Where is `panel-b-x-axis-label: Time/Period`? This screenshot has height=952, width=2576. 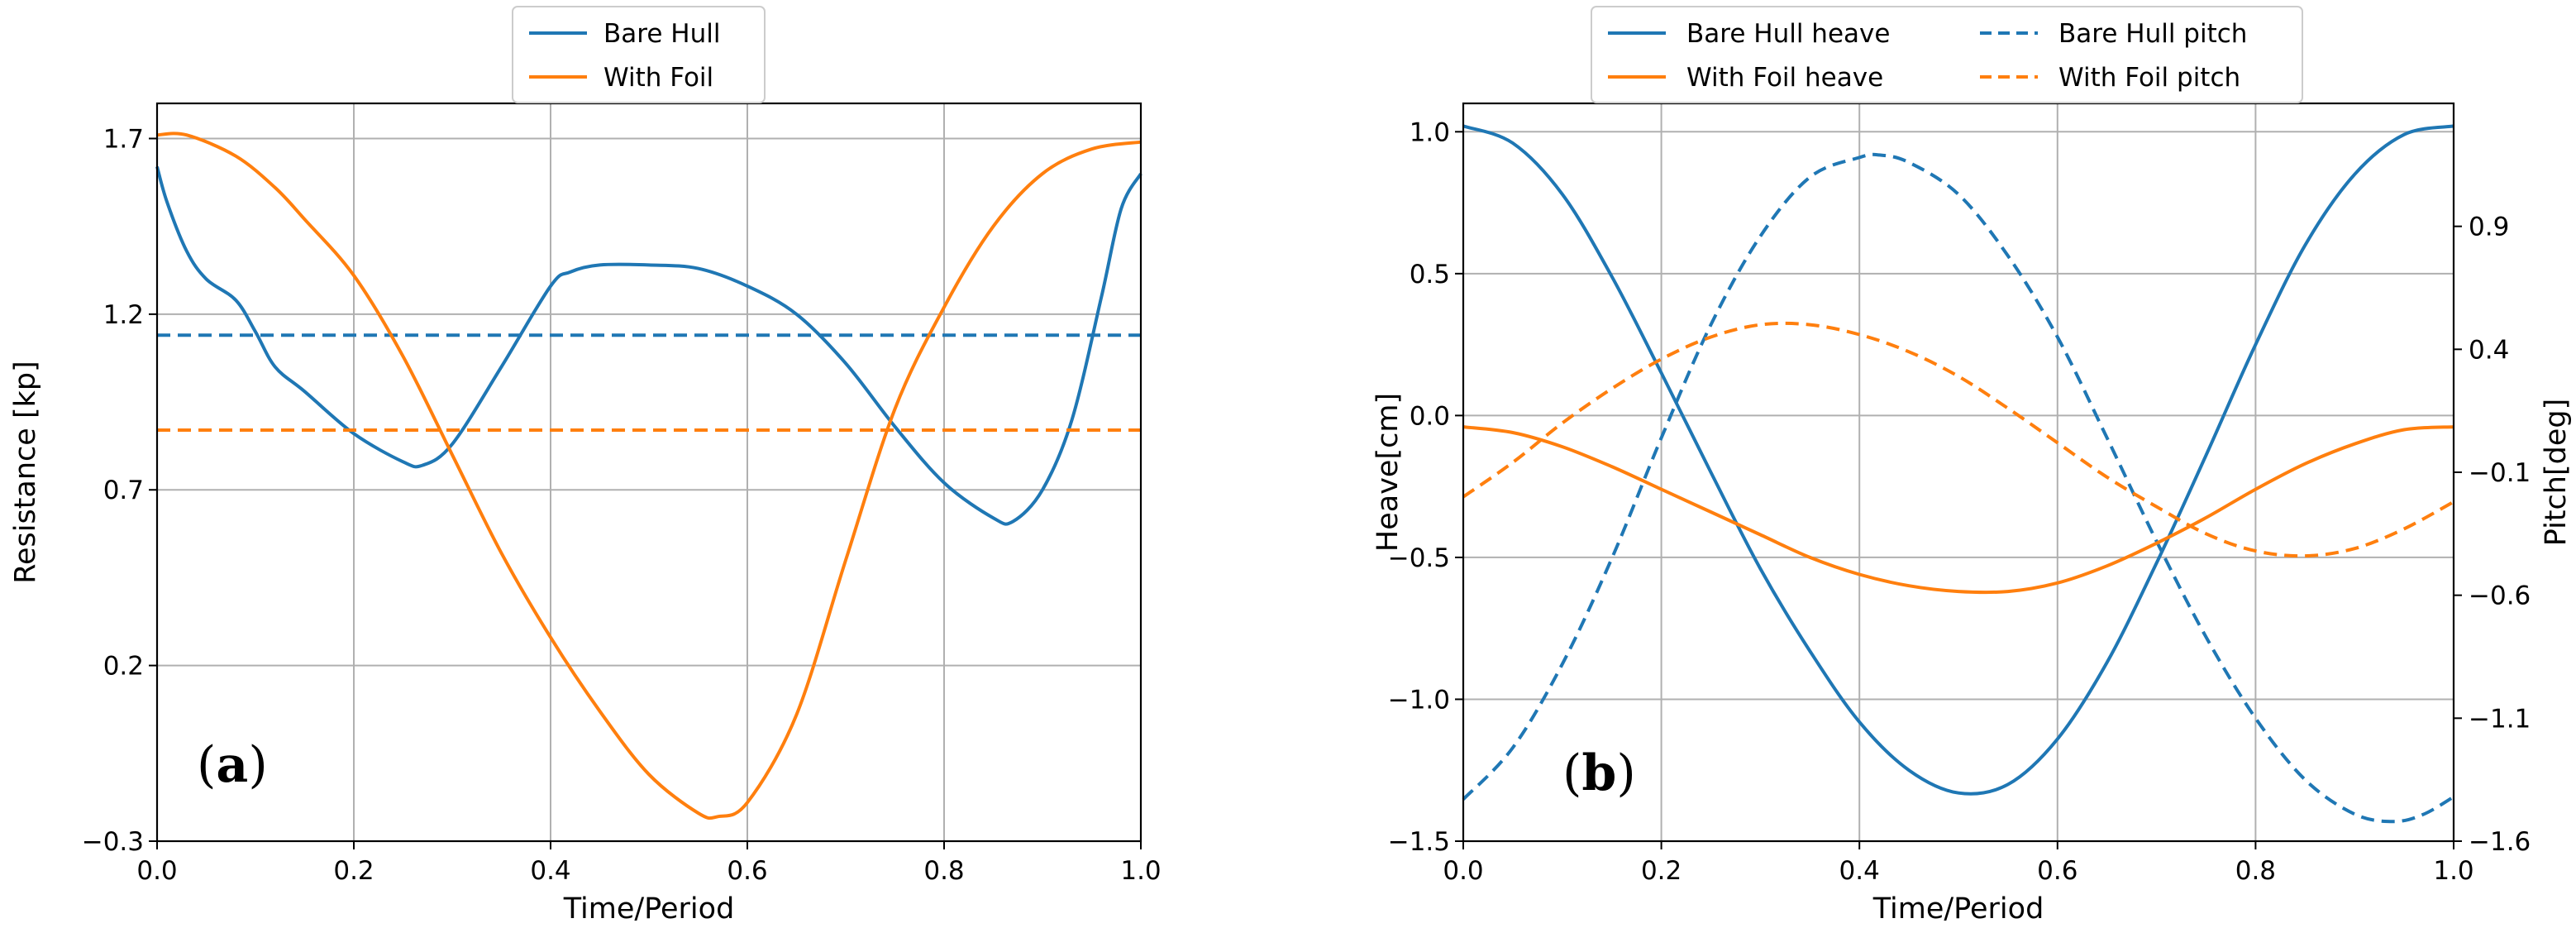 panel-b-x-axis-label: Time/Period is located at coordinates (1958, 909).